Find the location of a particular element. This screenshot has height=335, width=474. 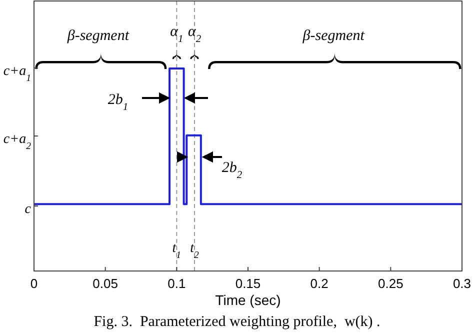

text: c+a$_{2}$ is located at coordinates (17, 142).